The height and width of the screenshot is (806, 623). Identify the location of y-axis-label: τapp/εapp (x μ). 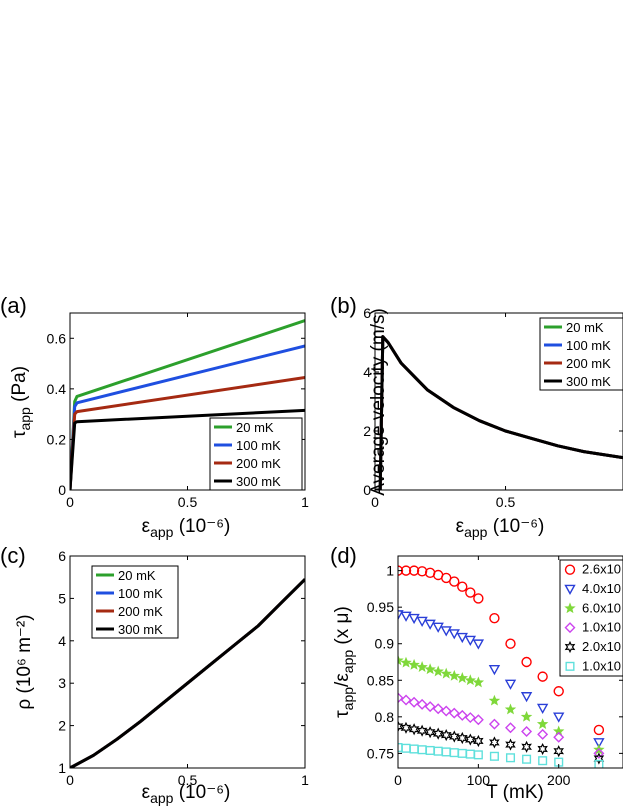
(344, 662).